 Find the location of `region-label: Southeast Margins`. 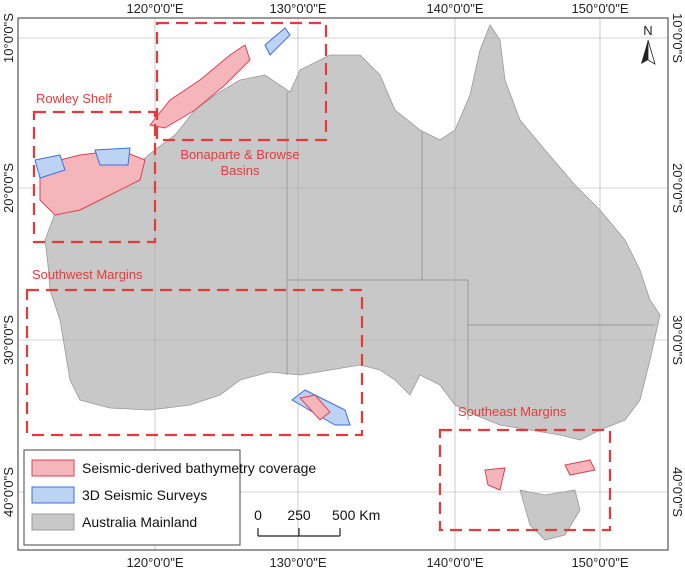

region-label: Southeast Margins is located at coordinates (512, 411).